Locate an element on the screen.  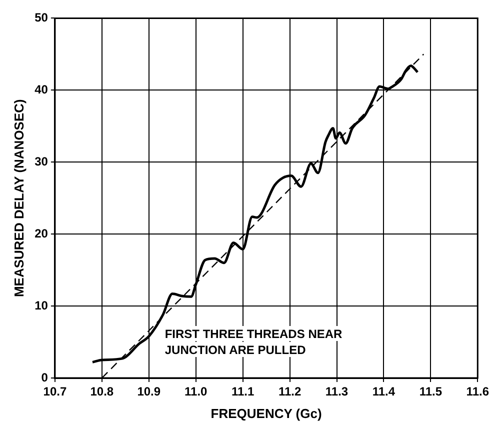
x-tick-label: 10.7 is located at coordinates (55, 391).